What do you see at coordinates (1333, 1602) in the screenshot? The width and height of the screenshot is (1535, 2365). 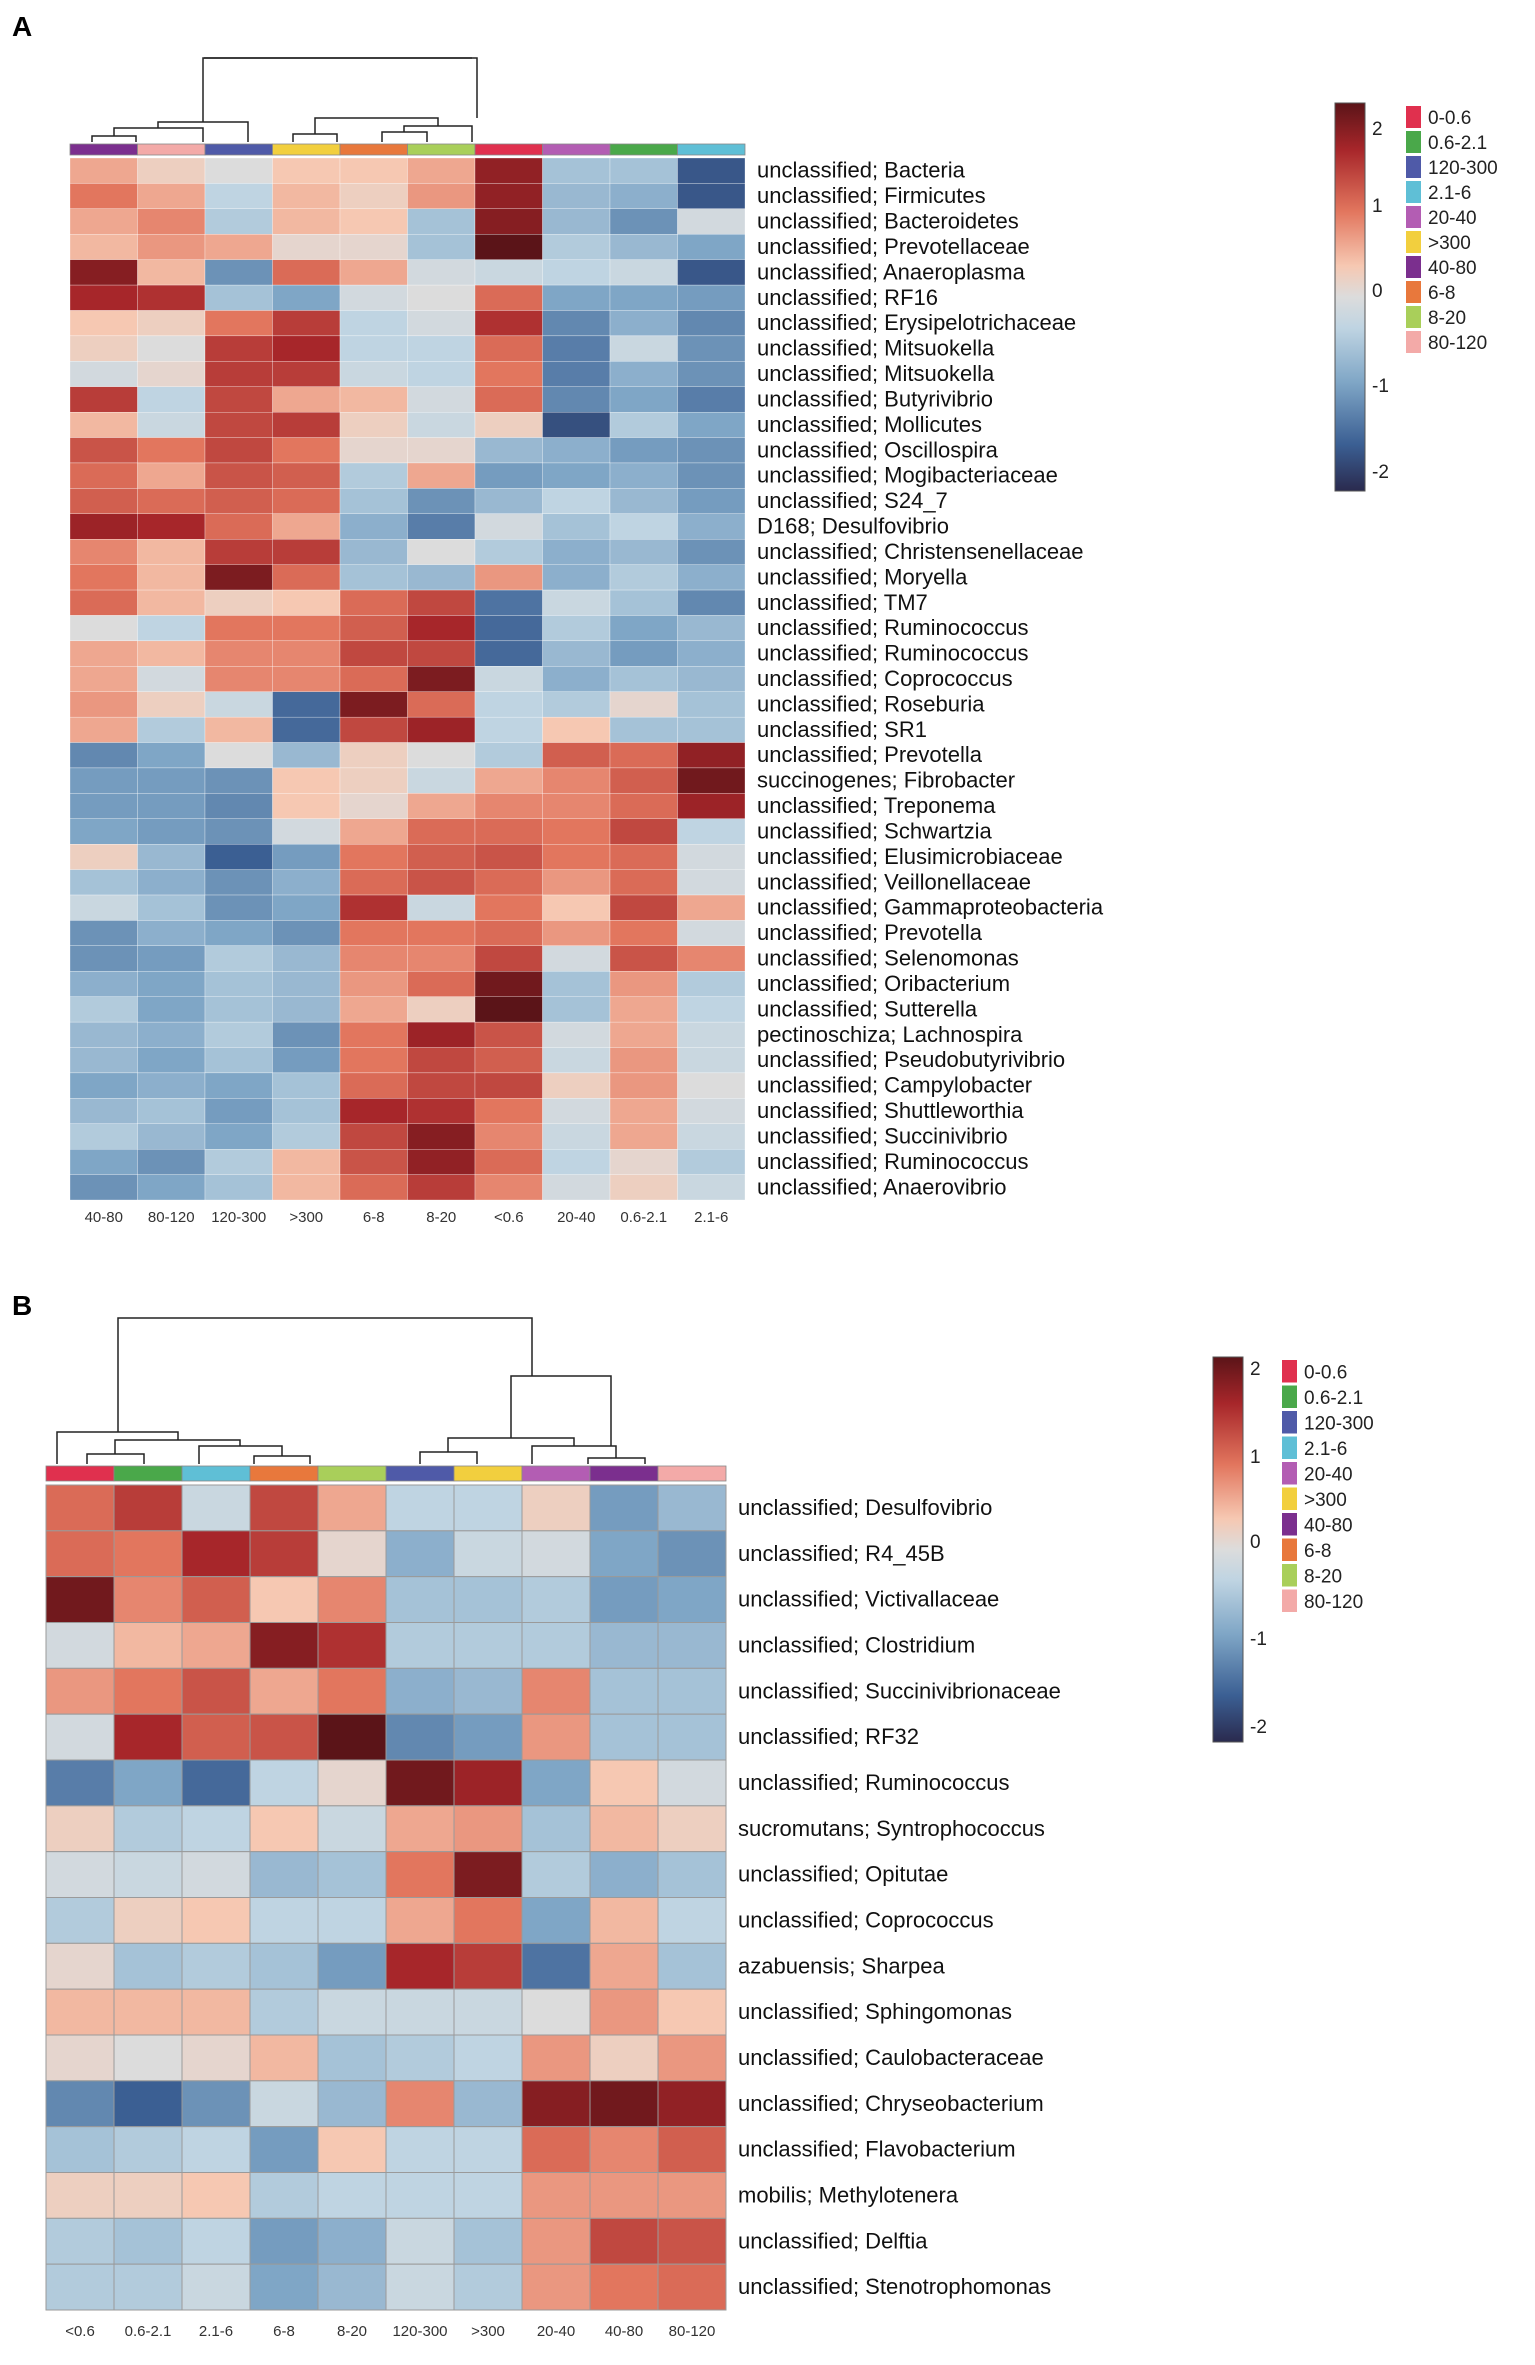 I see `legend-label: 80-120` at bounding box center [1333, 1602].